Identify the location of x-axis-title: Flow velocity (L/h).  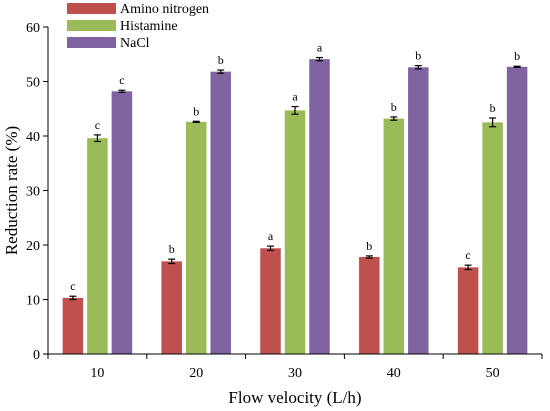
(294, 397).